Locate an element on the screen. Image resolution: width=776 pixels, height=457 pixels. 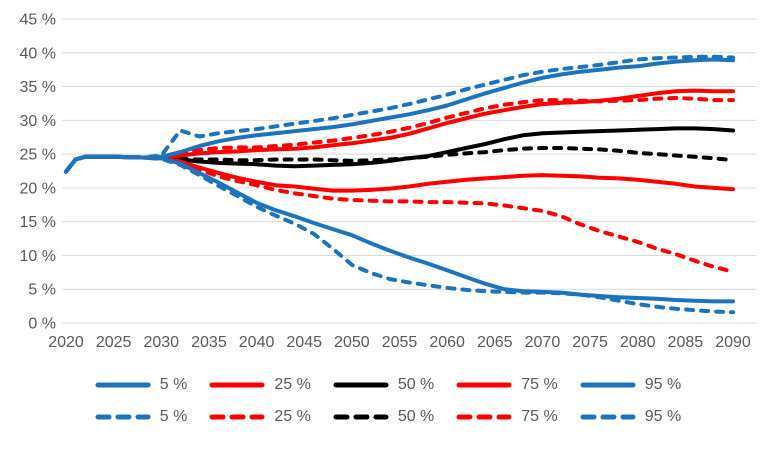
x-axis-tick-label: 2085 is located at coordinates (686, 342).